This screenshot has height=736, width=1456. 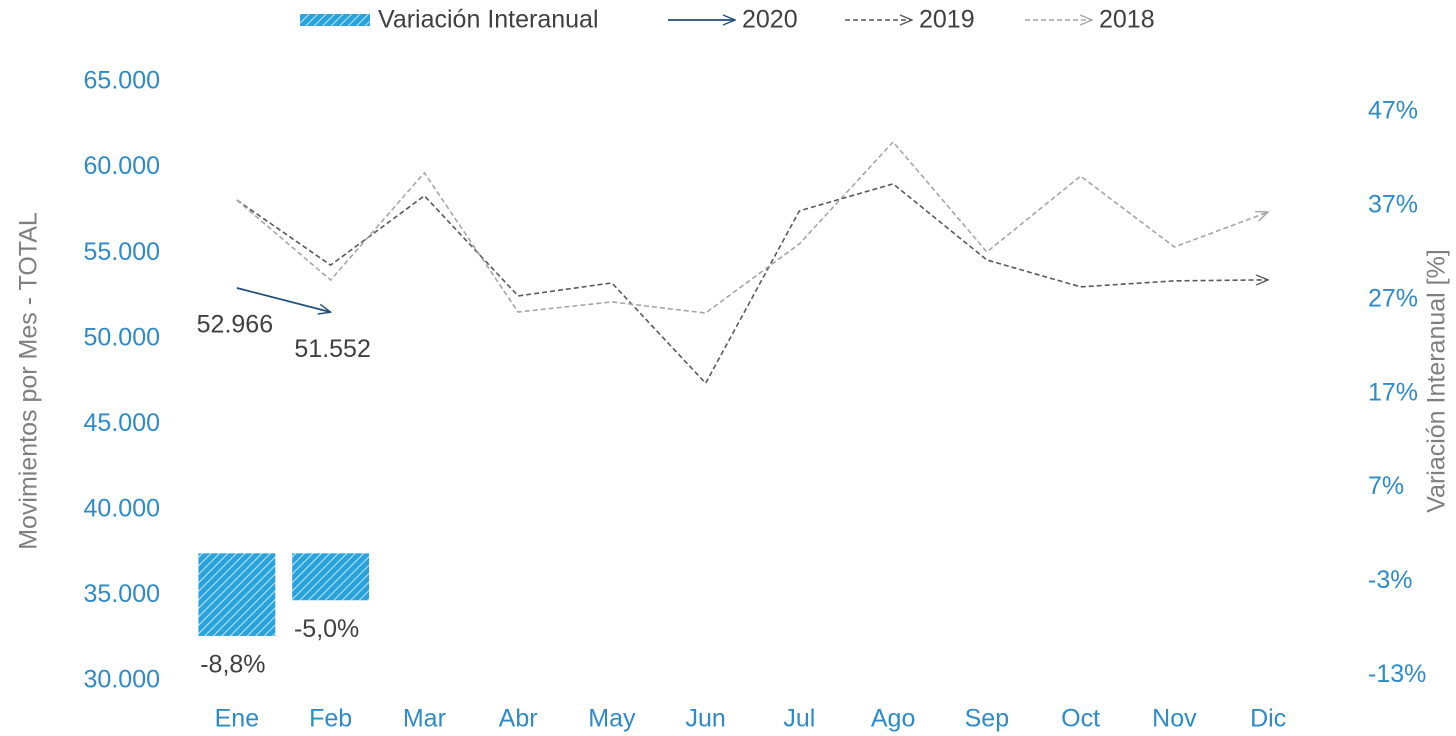 I want to click on y2-tick-label: 37%, so click(x=1393, y=205).